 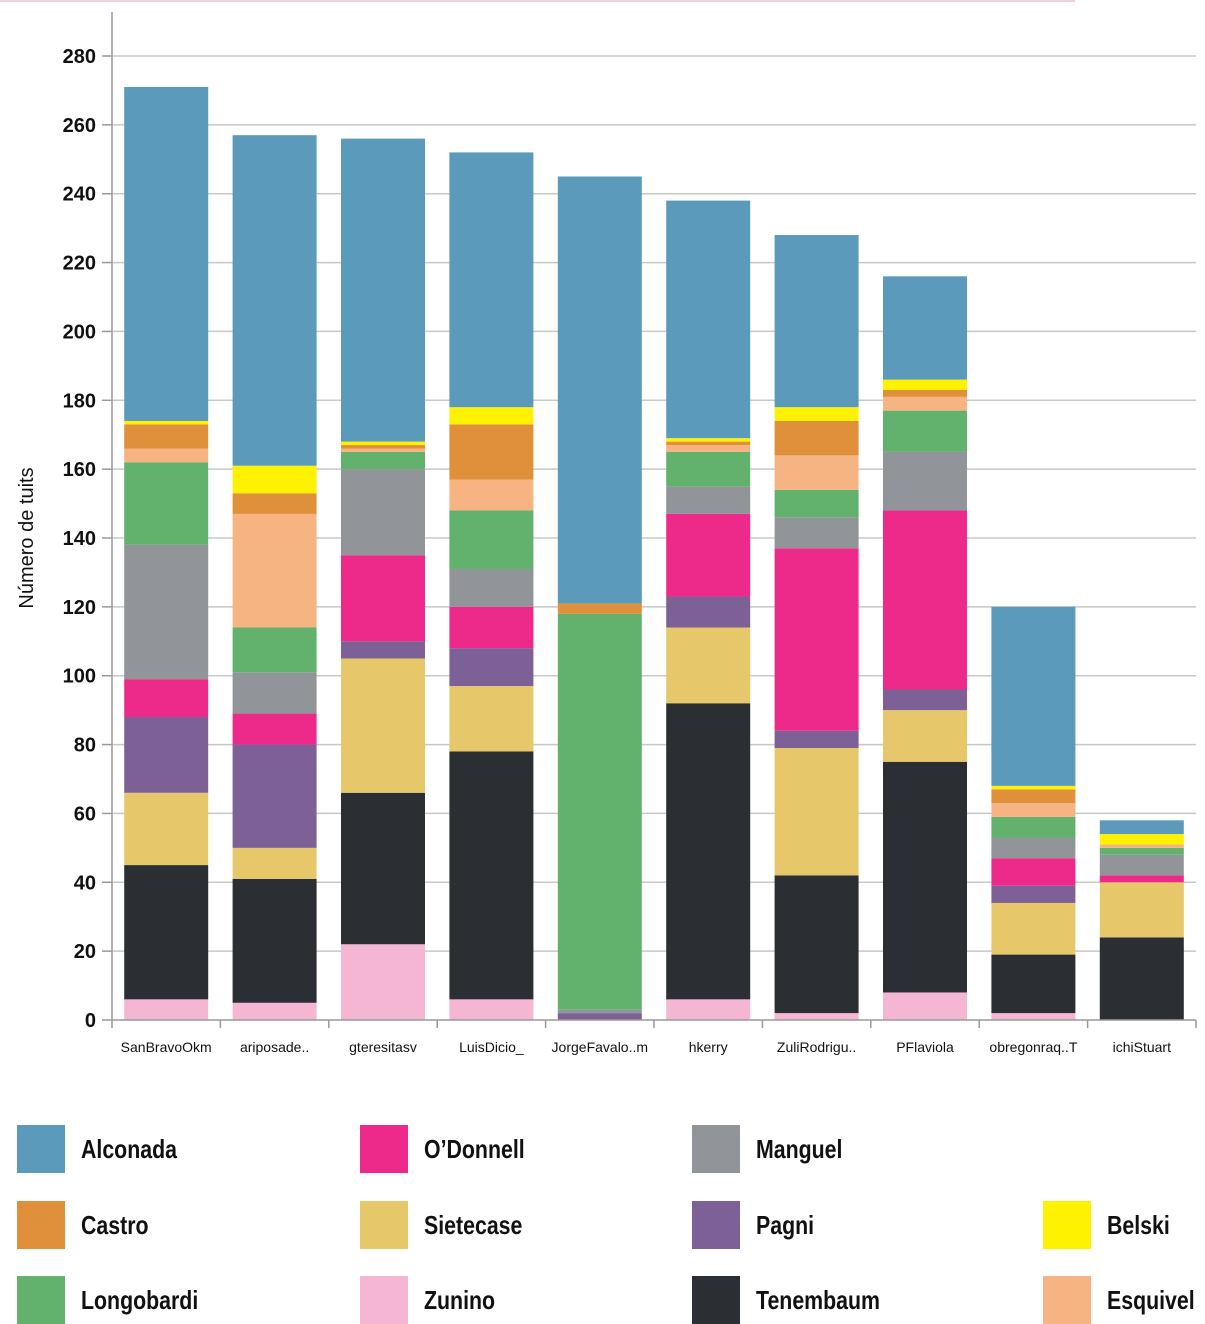 What do you see at coordinates (85, 814) in the screenshot?
I see `y-tick-label: 60` at bounding box center [85, 814].